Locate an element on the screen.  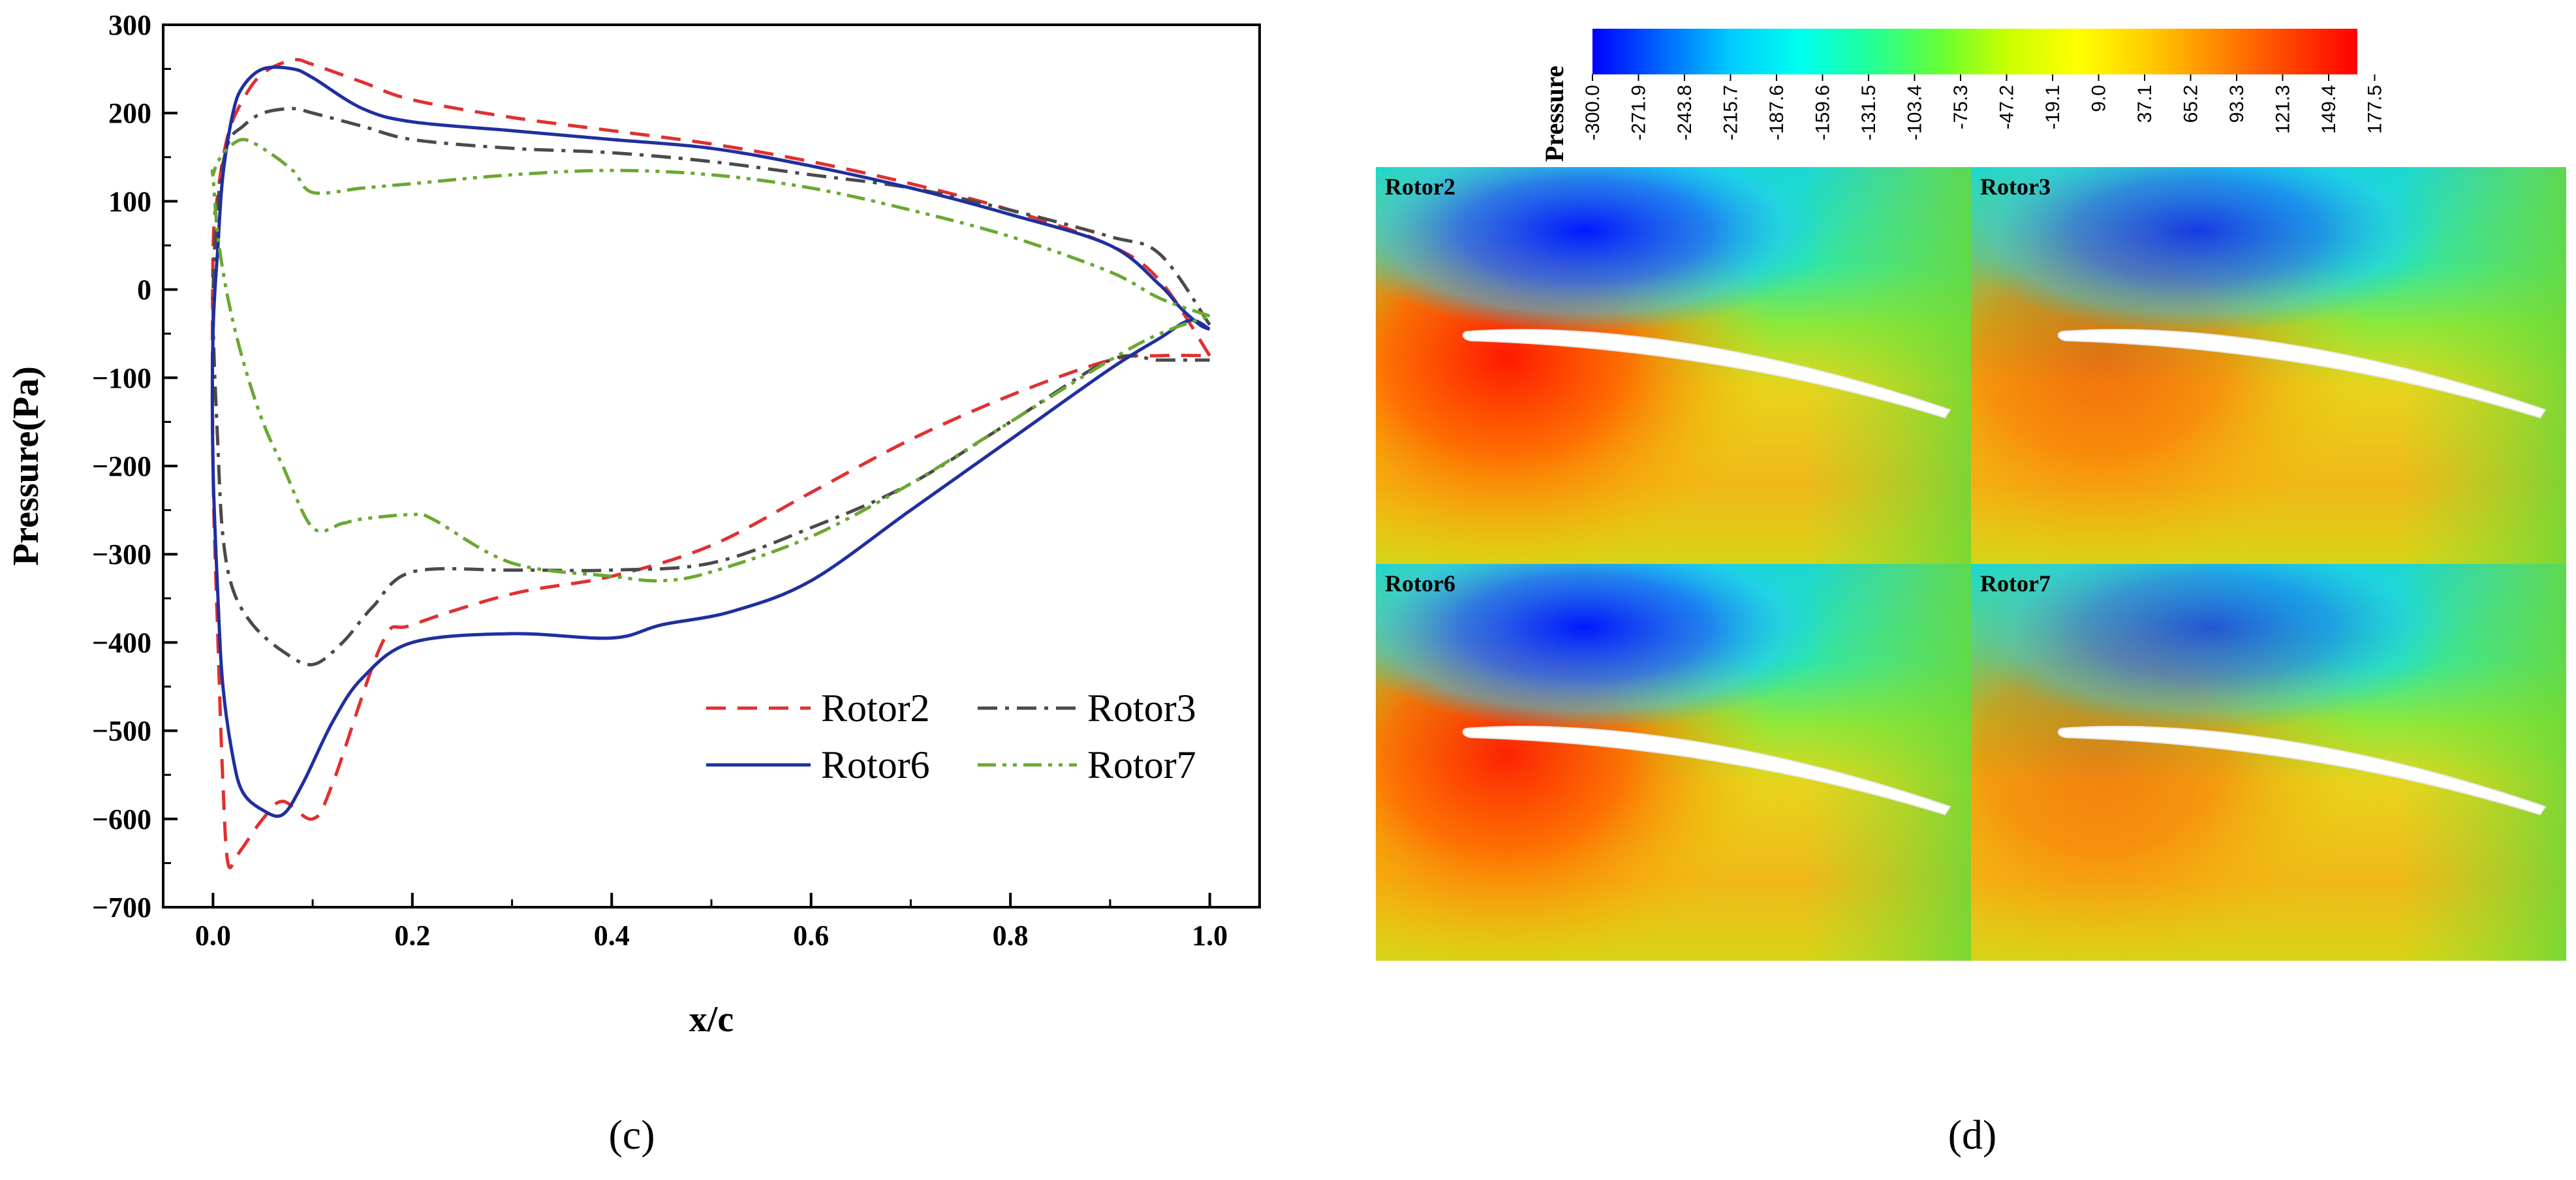
x-tick-label: 0.2 is located at coordinates (412, 936).